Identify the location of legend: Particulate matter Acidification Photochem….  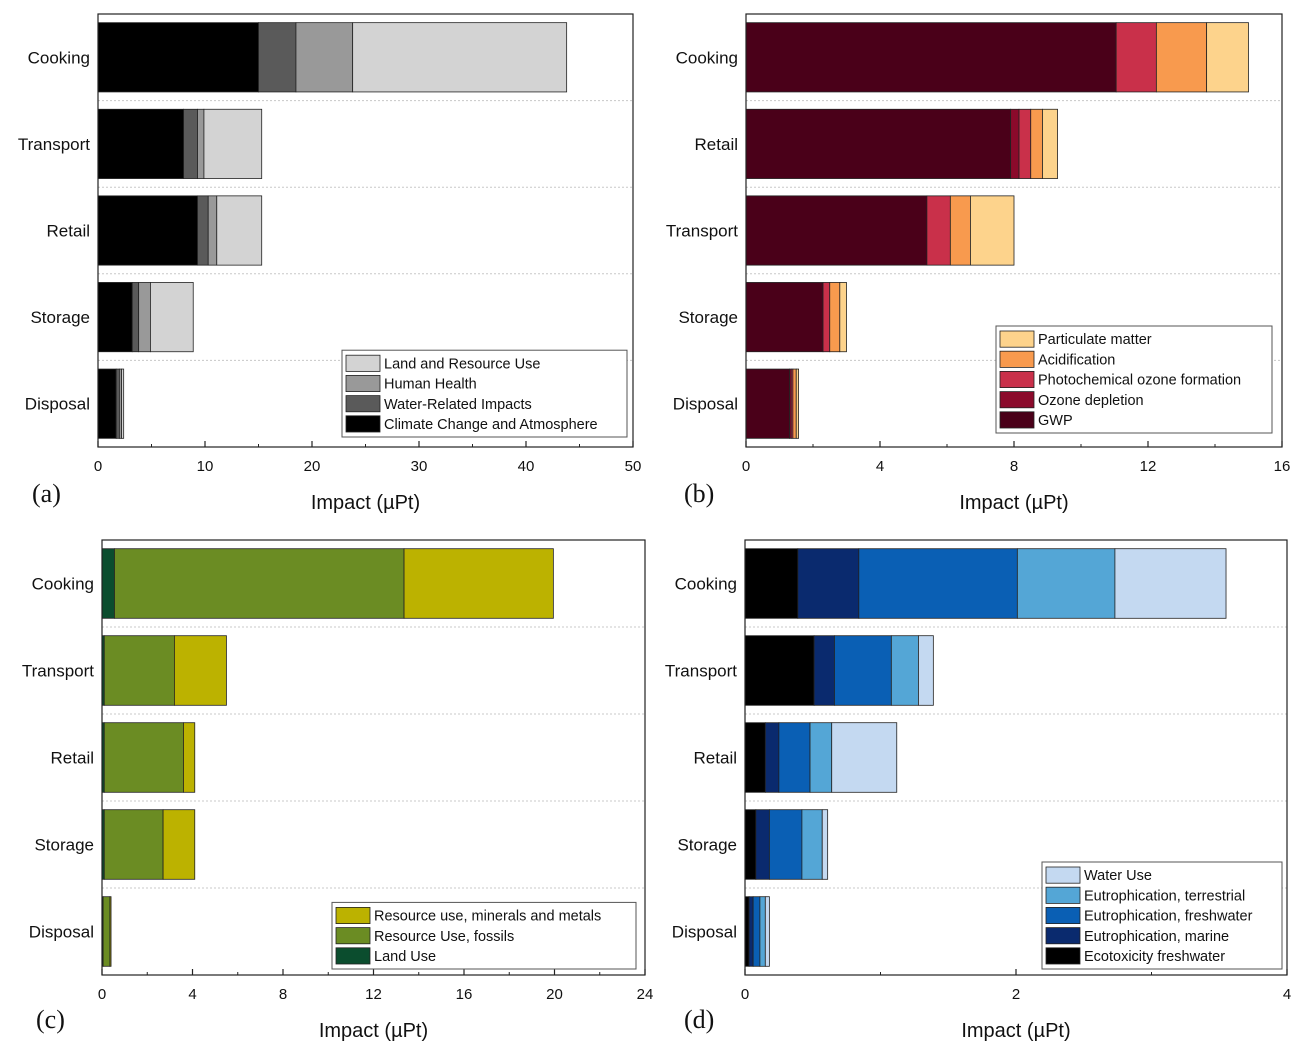
(1134, 379).